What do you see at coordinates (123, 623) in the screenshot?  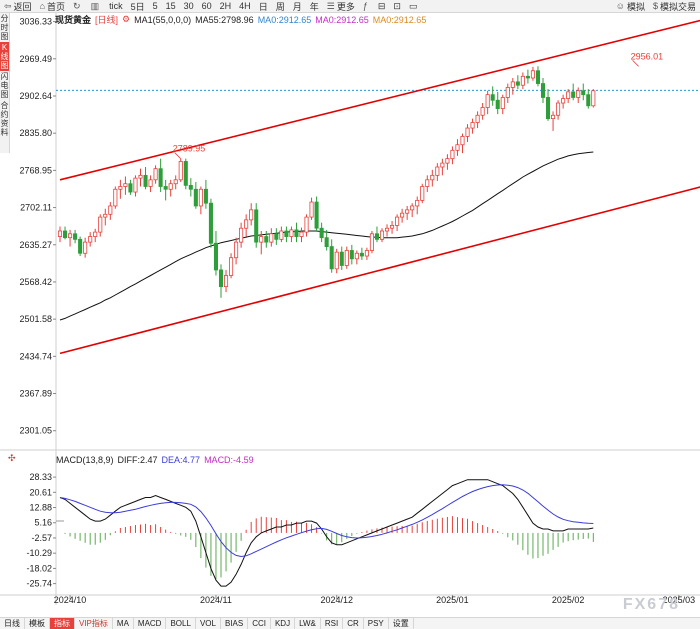 I see `bottom-tab-4: MA` at bounding box center [123, 623].